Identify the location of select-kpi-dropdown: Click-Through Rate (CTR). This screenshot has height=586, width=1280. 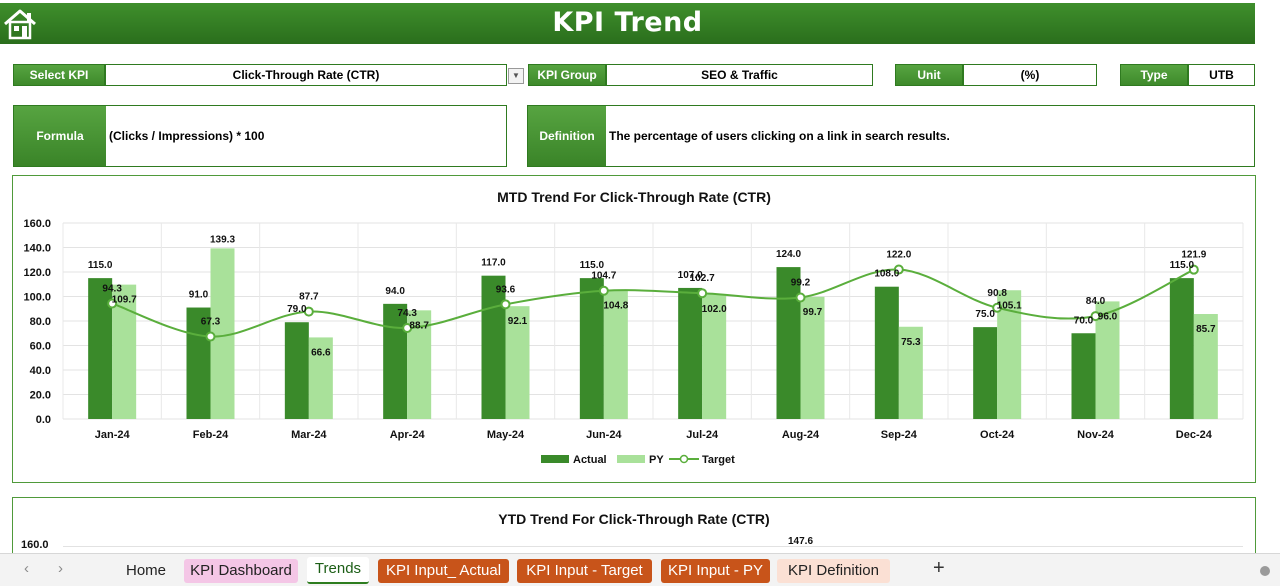
(306, 75).